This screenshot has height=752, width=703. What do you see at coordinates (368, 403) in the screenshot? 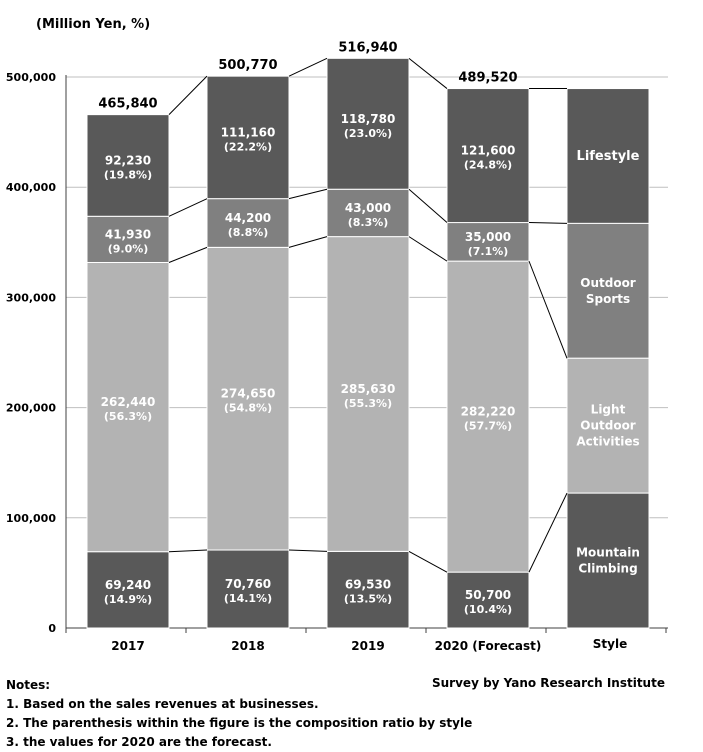
I see `segment-share-label: (55.3%)` at bounding box center [368, 403].